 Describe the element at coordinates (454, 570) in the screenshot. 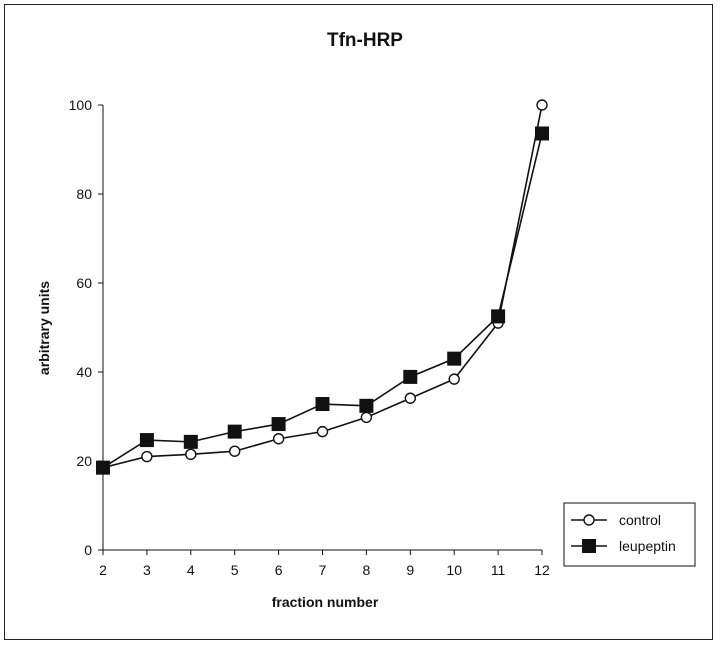

I see `x-tick-label: 10` at that location.